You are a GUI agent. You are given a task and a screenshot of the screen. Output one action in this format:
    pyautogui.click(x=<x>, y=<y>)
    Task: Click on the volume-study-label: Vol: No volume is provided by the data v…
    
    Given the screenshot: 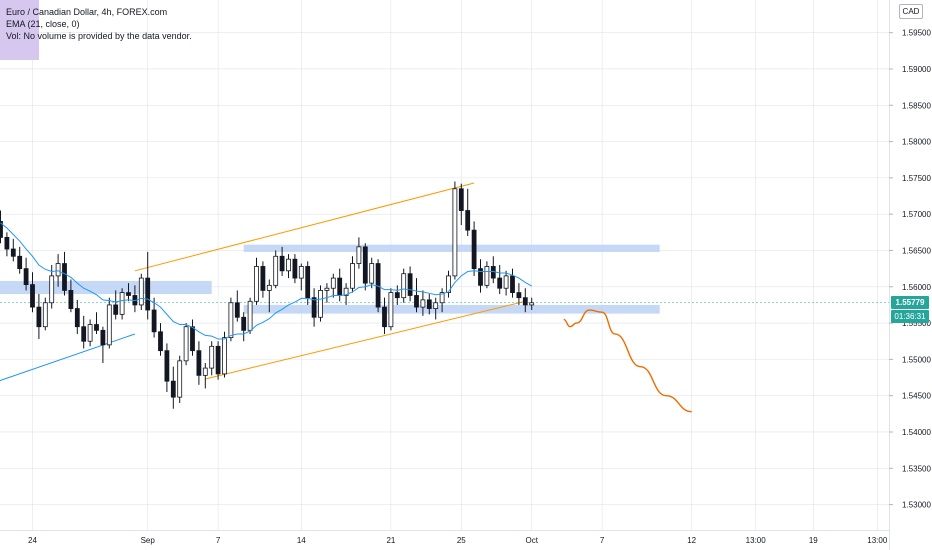 What is the action you would take?
    pyautogui.click(x=99, y=36)
    